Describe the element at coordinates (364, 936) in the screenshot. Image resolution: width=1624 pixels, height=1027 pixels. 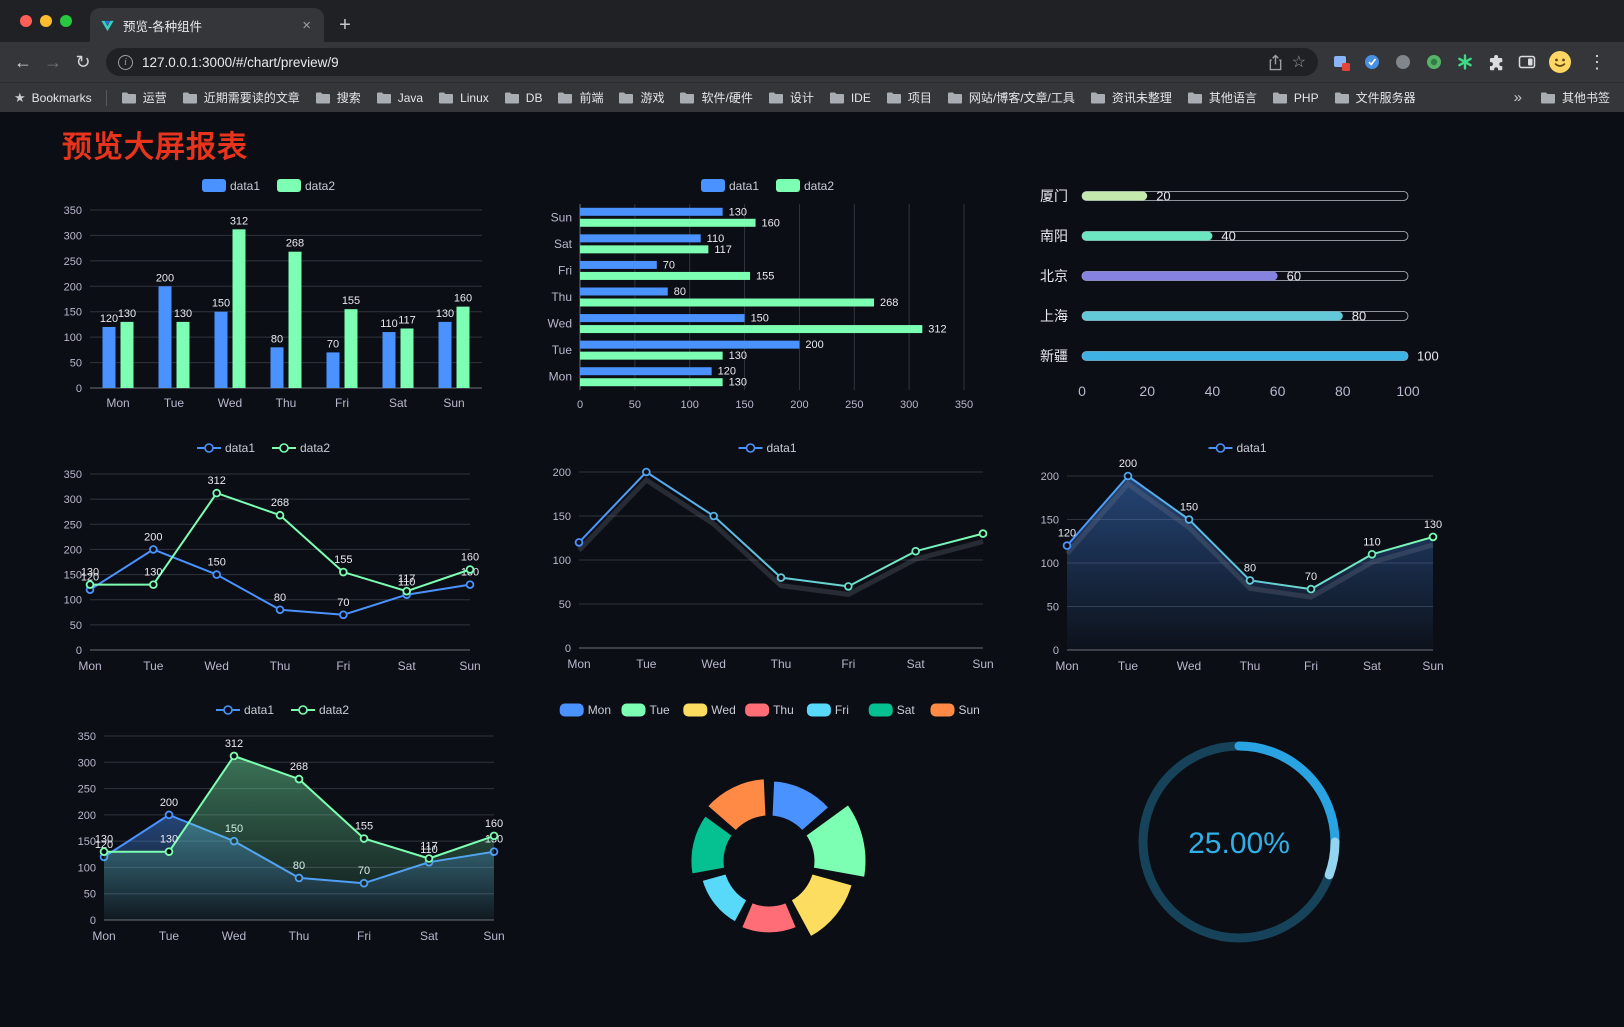
I see `svg-text: Fri` at that location.